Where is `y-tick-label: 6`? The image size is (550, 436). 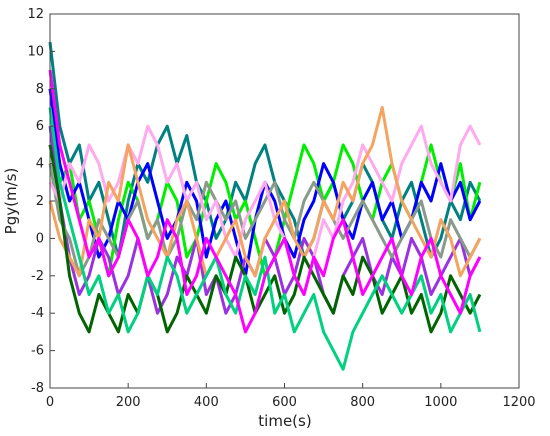
y-tick-label: 6 is located at coordinates (40, 126).